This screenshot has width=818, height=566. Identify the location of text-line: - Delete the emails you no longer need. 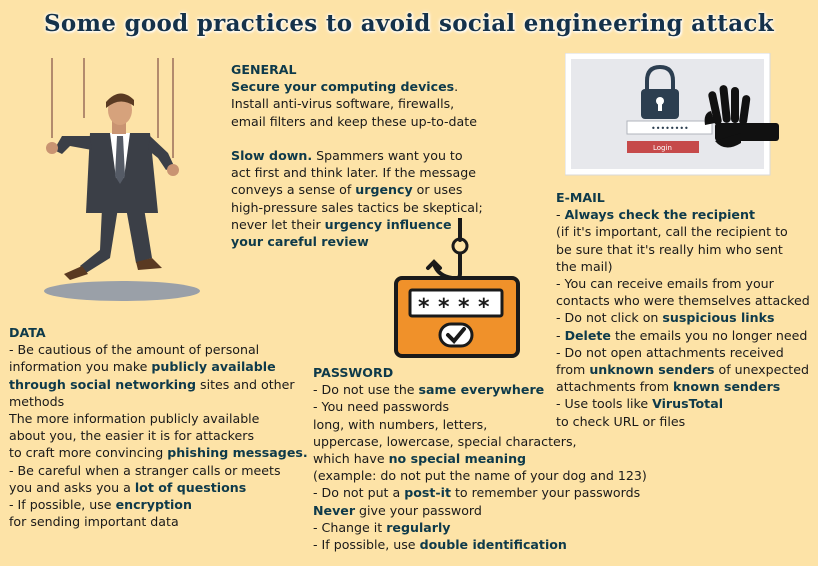
(683, 335).